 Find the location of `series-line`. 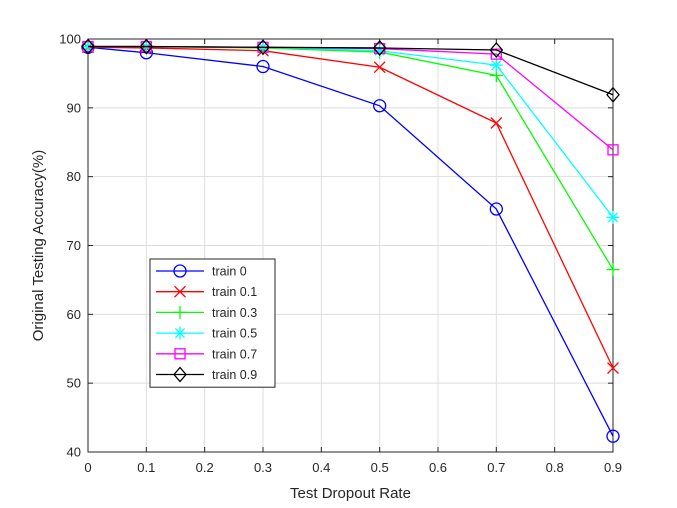

series-line is located at coordinates (351, 70).